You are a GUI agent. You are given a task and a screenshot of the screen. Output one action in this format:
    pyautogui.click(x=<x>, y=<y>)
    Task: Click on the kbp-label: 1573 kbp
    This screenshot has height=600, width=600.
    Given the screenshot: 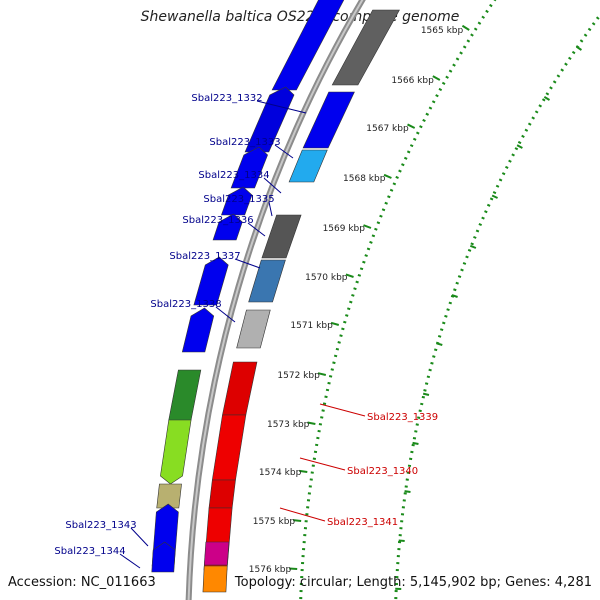 What is the action you would take?
    pyautogui.click(x=288, y=425)
    